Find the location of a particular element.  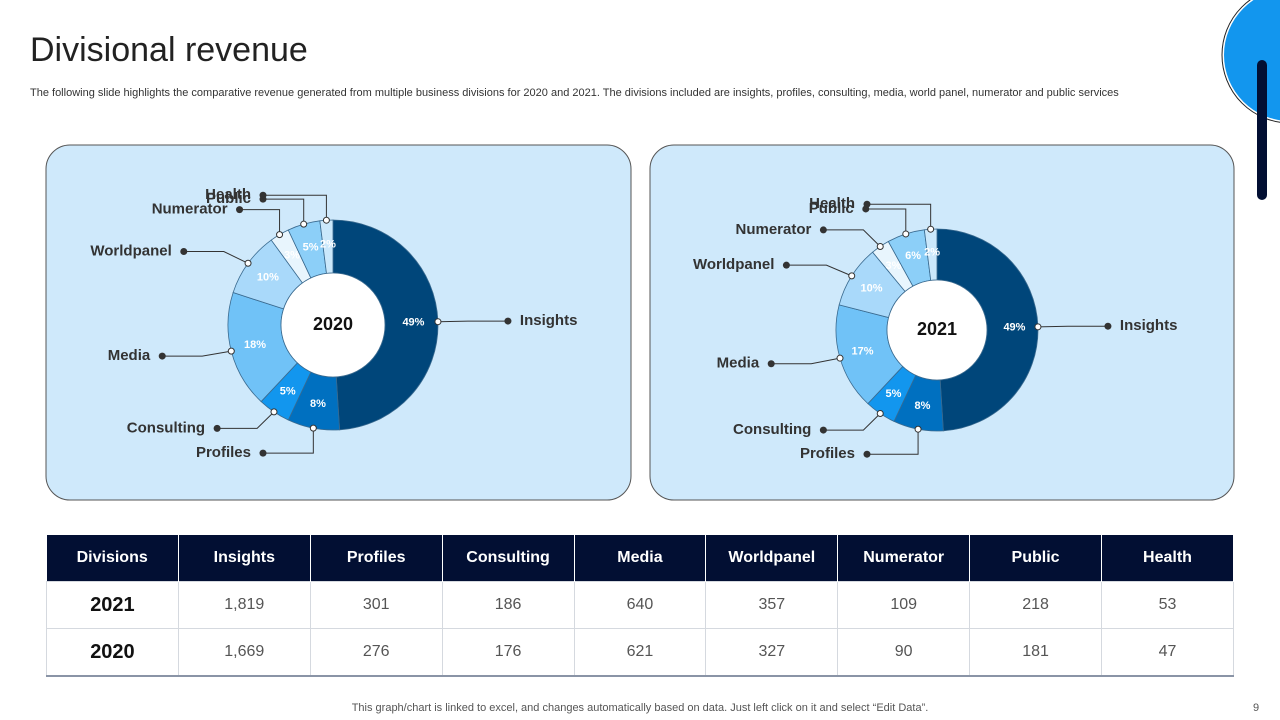

table-header-cell: Public is located at coordinates (1035, 558).